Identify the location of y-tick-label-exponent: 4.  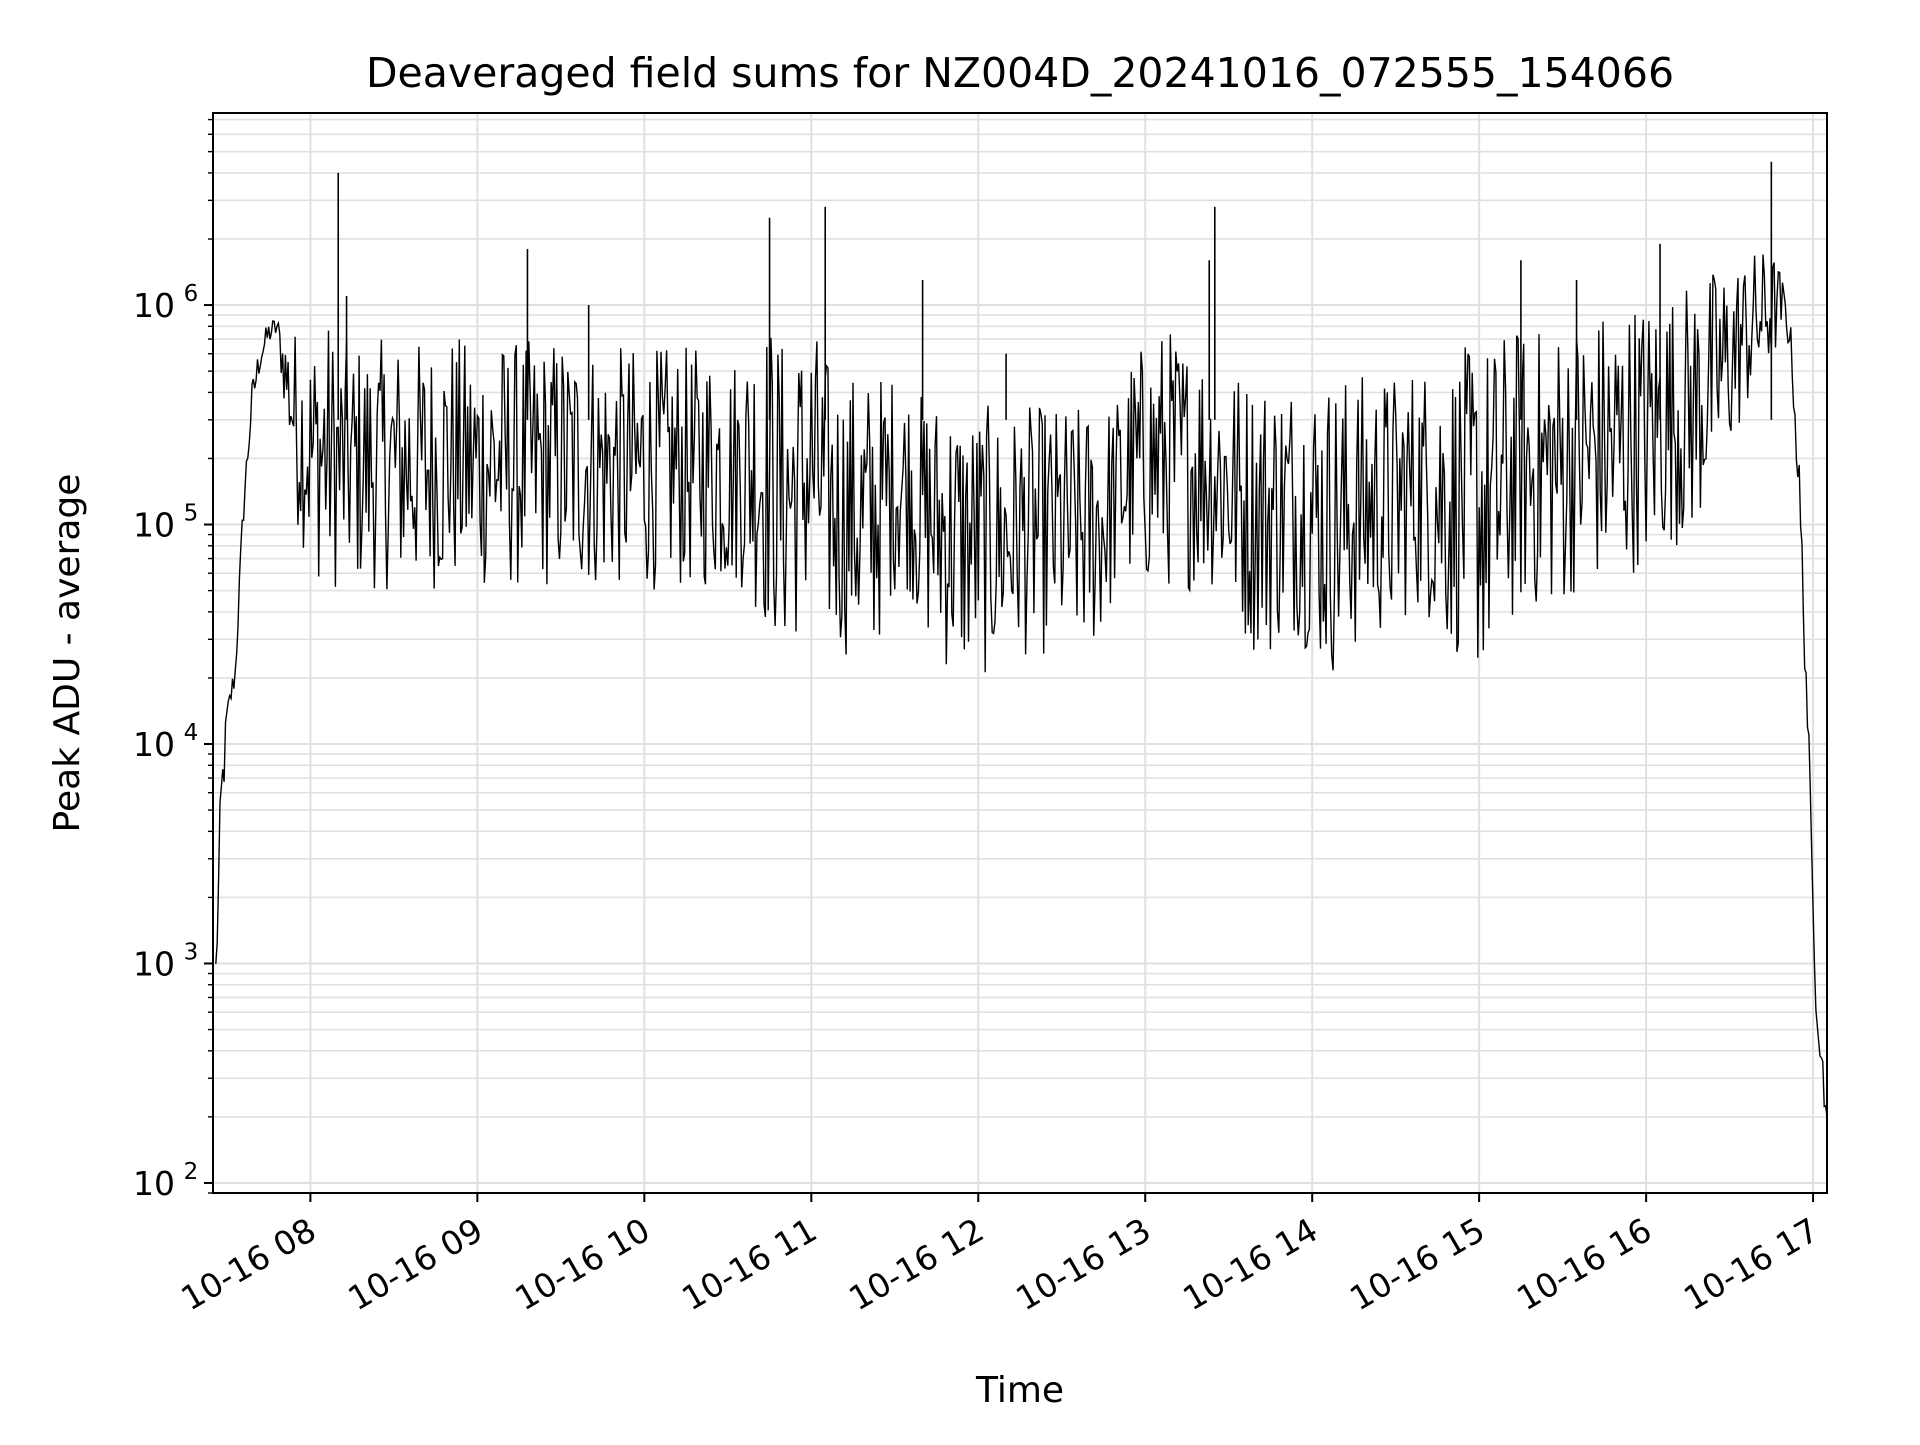
(191, 733).